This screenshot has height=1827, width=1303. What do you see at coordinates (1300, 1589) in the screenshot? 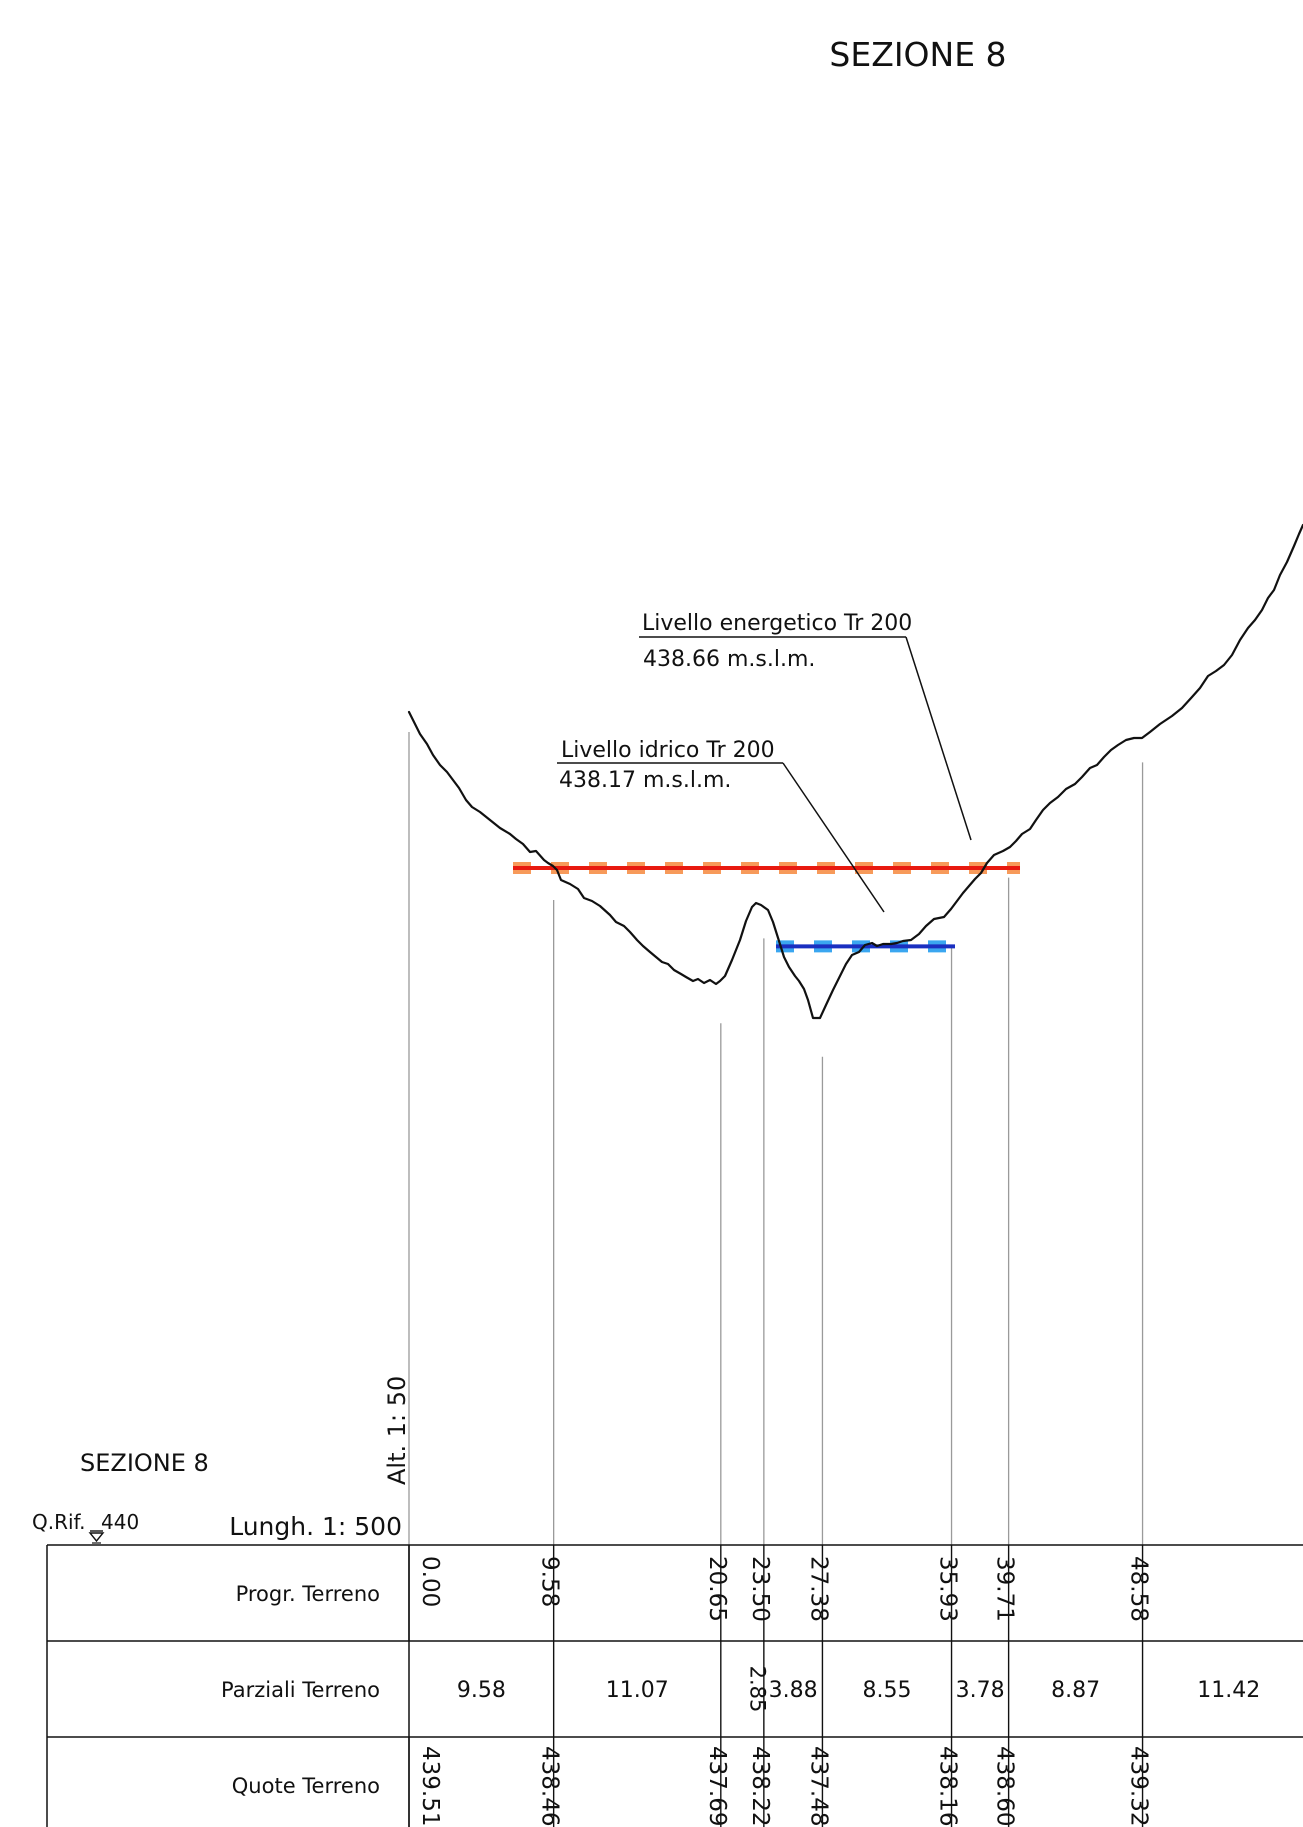
I see `progr-value: 60.00` at bounding box center [1300, 1589].